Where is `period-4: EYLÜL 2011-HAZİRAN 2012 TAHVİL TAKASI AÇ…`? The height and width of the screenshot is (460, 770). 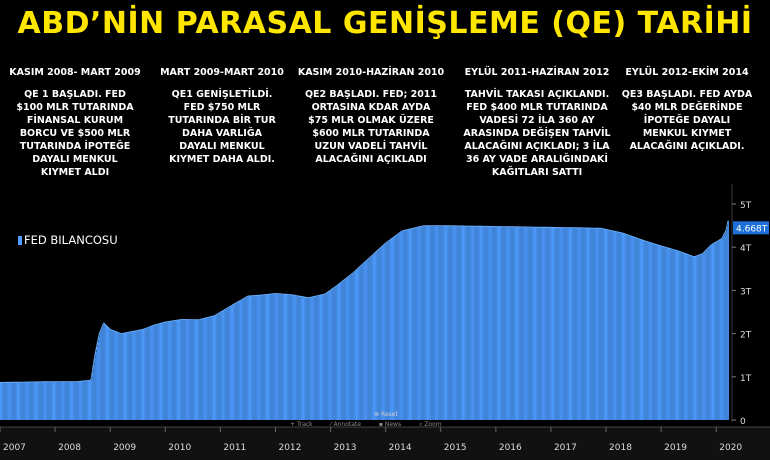
period-4: EYLÜL 2011-HAZİRAN 2012 TAHVİL TAKASI AÇ… is located at coordinates (537, 122).